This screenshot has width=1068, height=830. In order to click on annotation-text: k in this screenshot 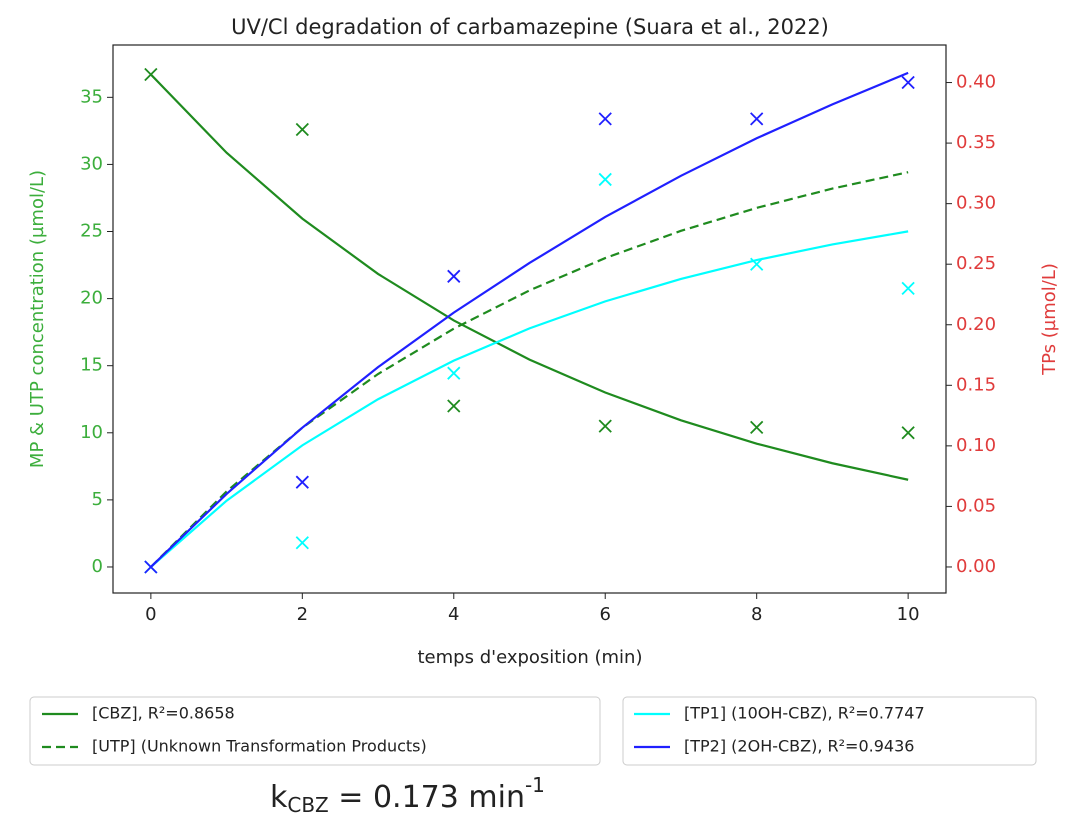, I will do `click(279, 797)`.